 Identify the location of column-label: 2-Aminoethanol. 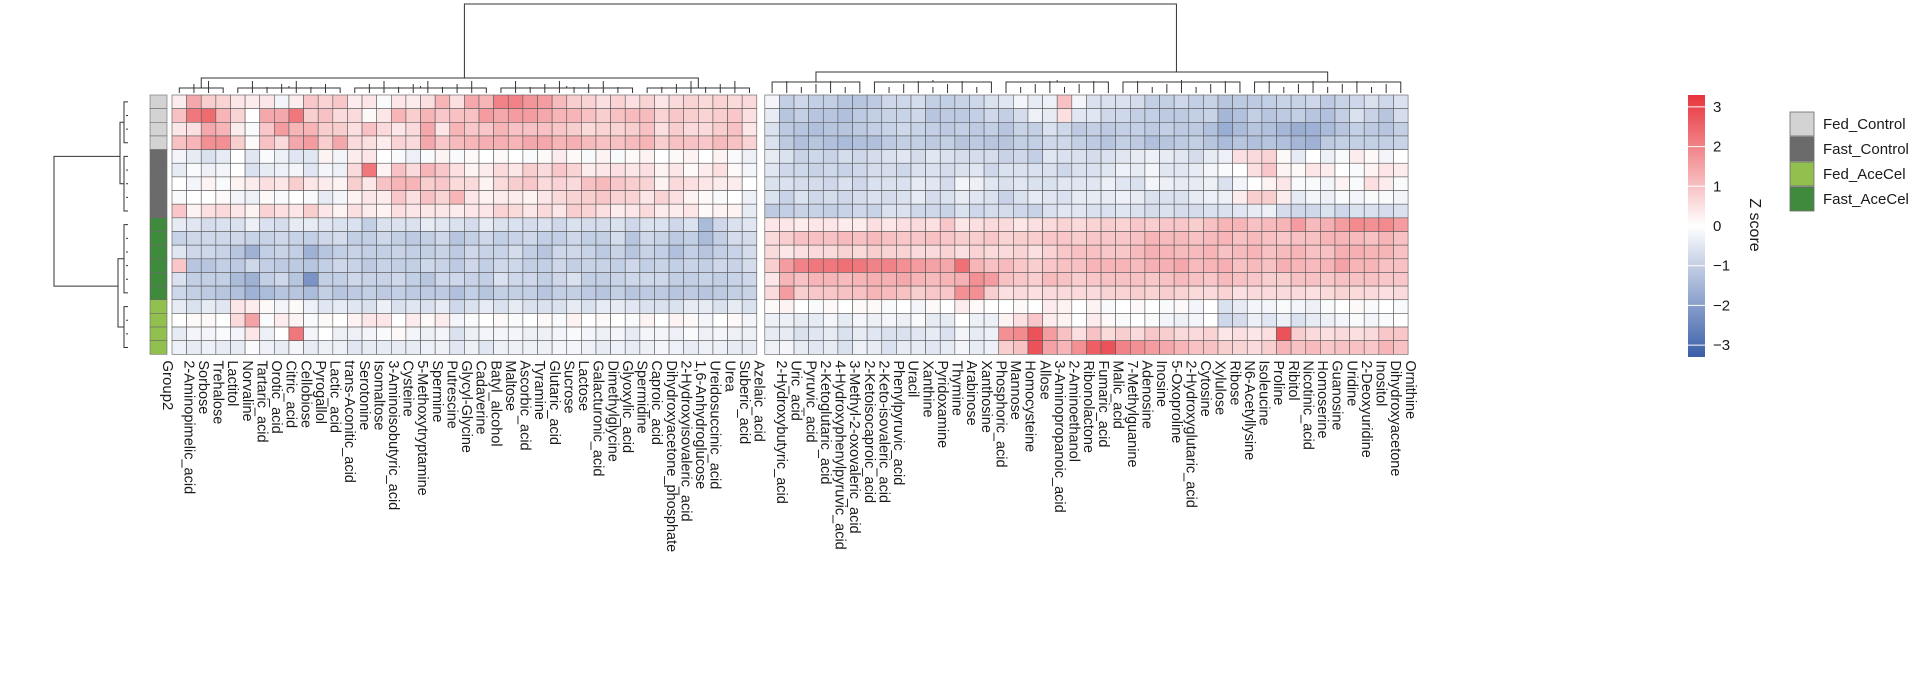
(1074, 411).